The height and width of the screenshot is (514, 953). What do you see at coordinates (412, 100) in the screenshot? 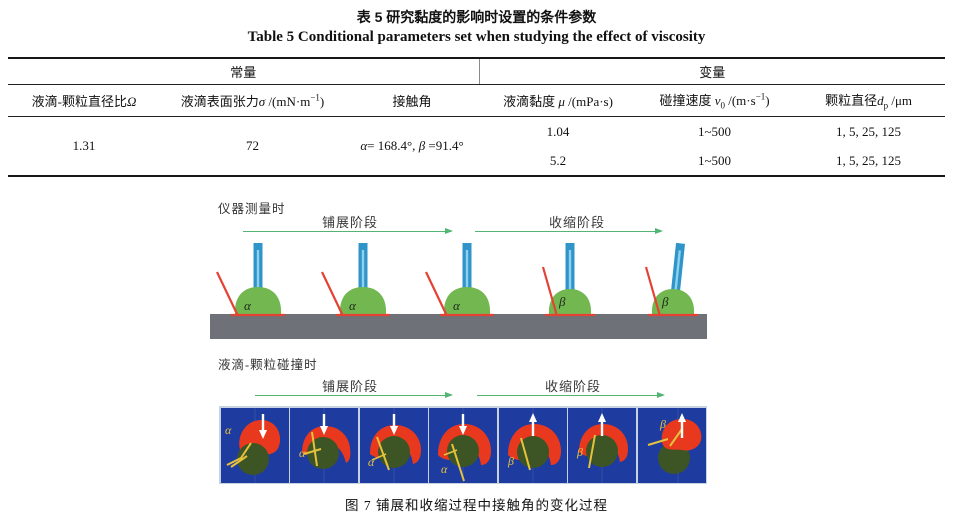
I see `col-header-contact-angle: 接触角` at bounding box center [412, 100].